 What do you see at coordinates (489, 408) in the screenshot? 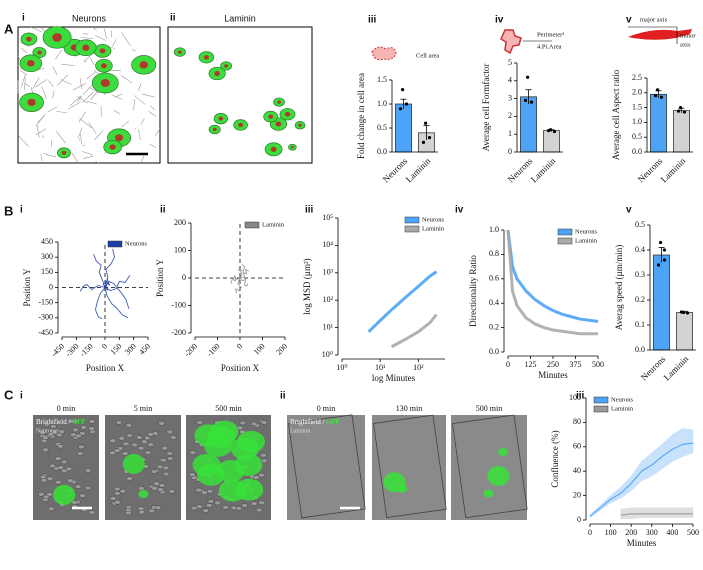
I see `time-label: 500 min` at bounding box center [489, 408].